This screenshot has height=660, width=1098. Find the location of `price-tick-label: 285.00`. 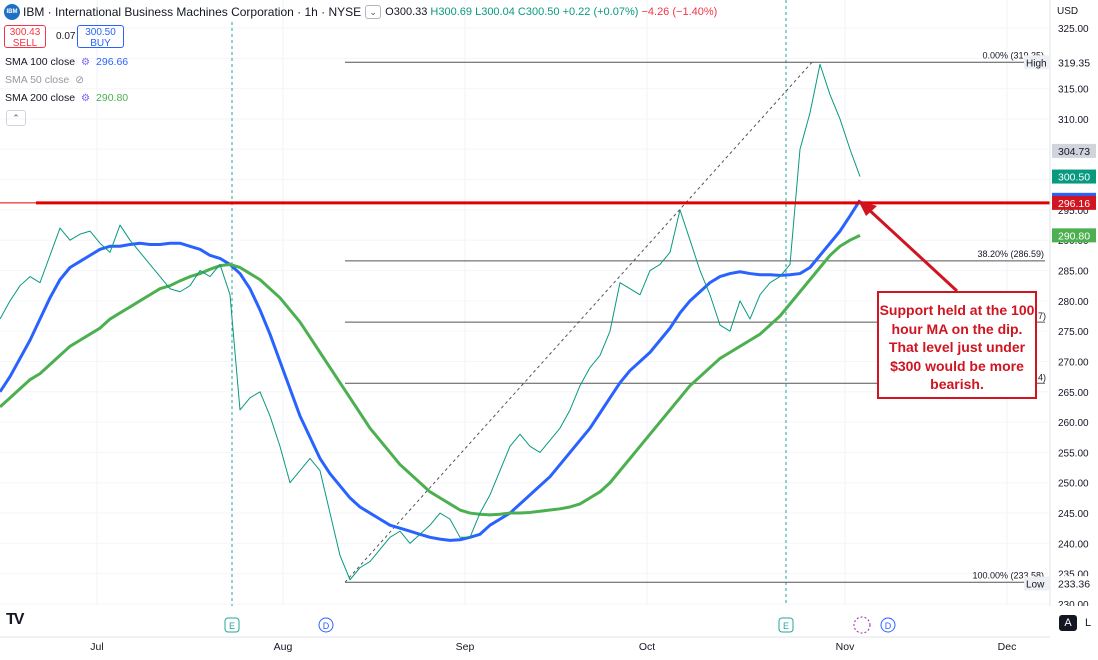

price-tick-label: 285.00 is located at coordinates (1073, 272).